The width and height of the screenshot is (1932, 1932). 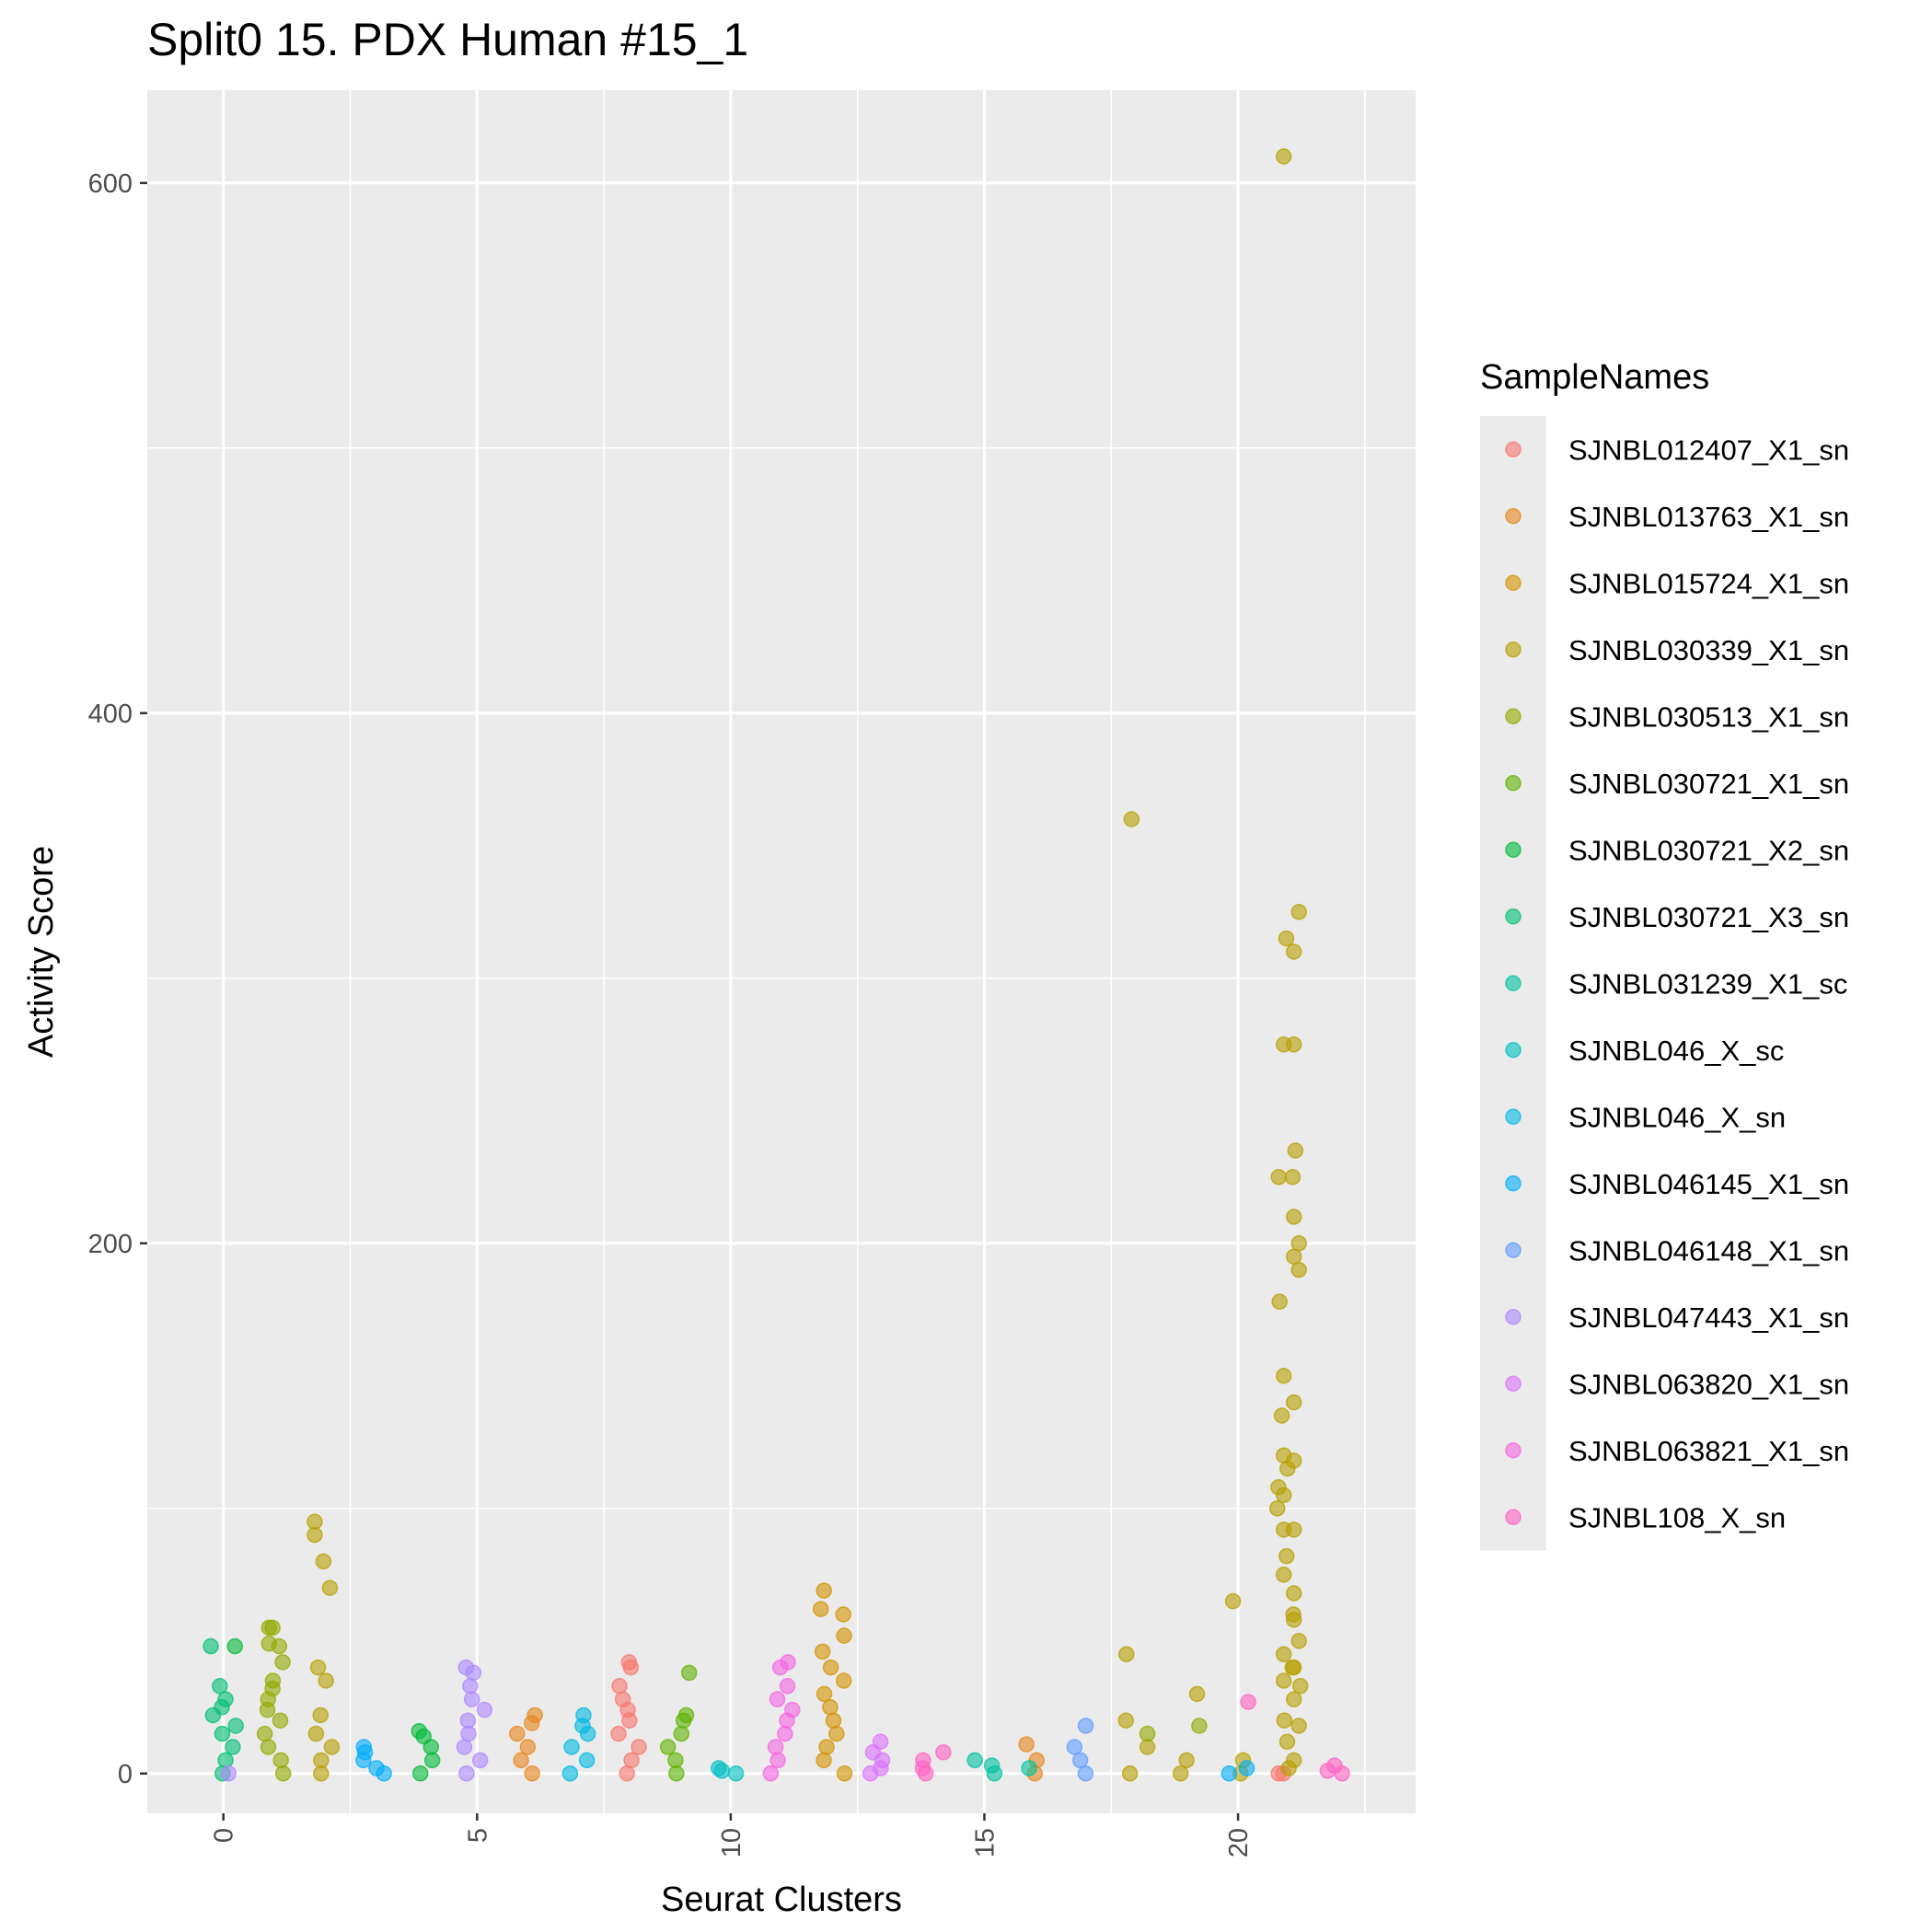 I want to click on legend-label: SJNBL030339_X1_sn, so click(x=1709, y=650).